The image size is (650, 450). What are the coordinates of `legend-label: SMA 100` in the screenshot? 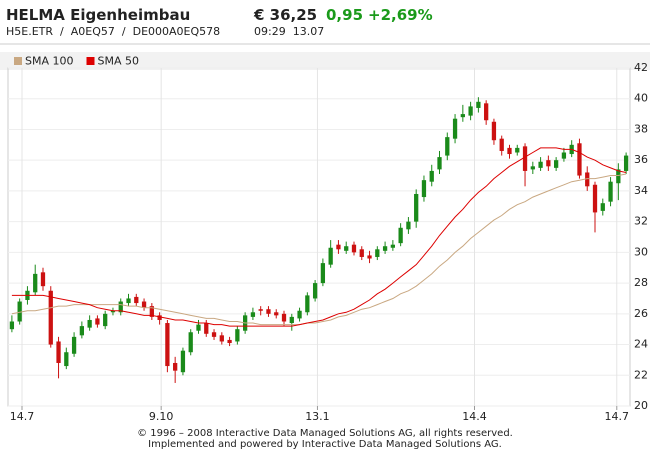 It's located at (49, 61).